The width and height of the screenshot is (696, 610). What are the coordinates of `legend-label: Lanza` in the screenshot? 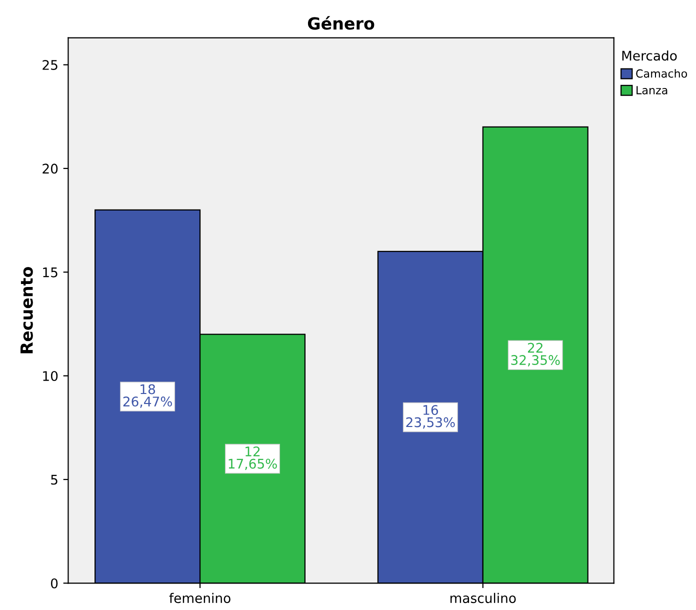 It's located at (652, 90).